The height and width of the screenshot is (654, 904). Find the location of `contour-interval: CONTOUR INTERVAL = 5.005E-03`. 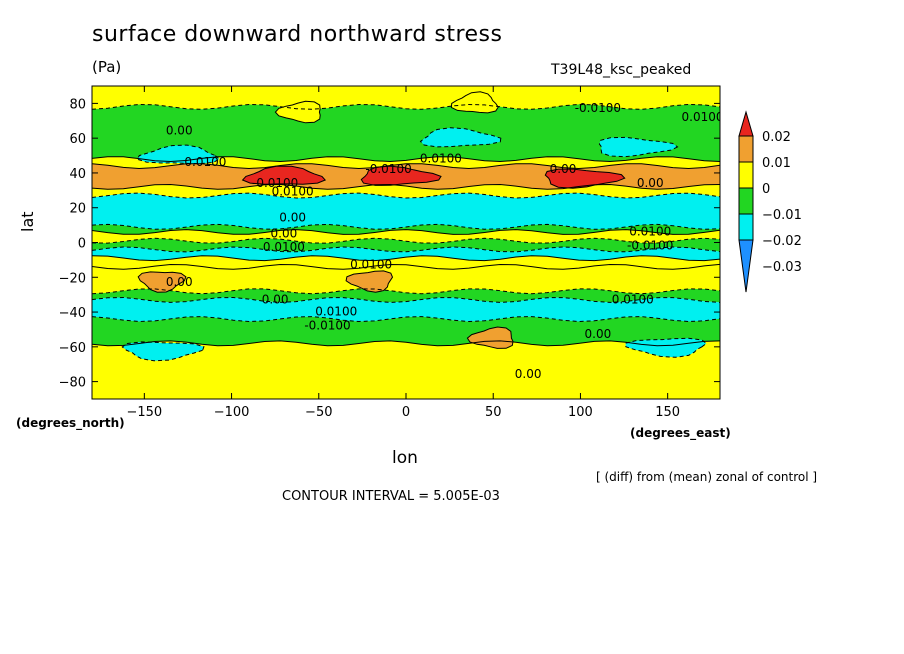

contour-interval: CONTOUR INTERVAL = 5.005E-03 is located at coordinates (391, 496).